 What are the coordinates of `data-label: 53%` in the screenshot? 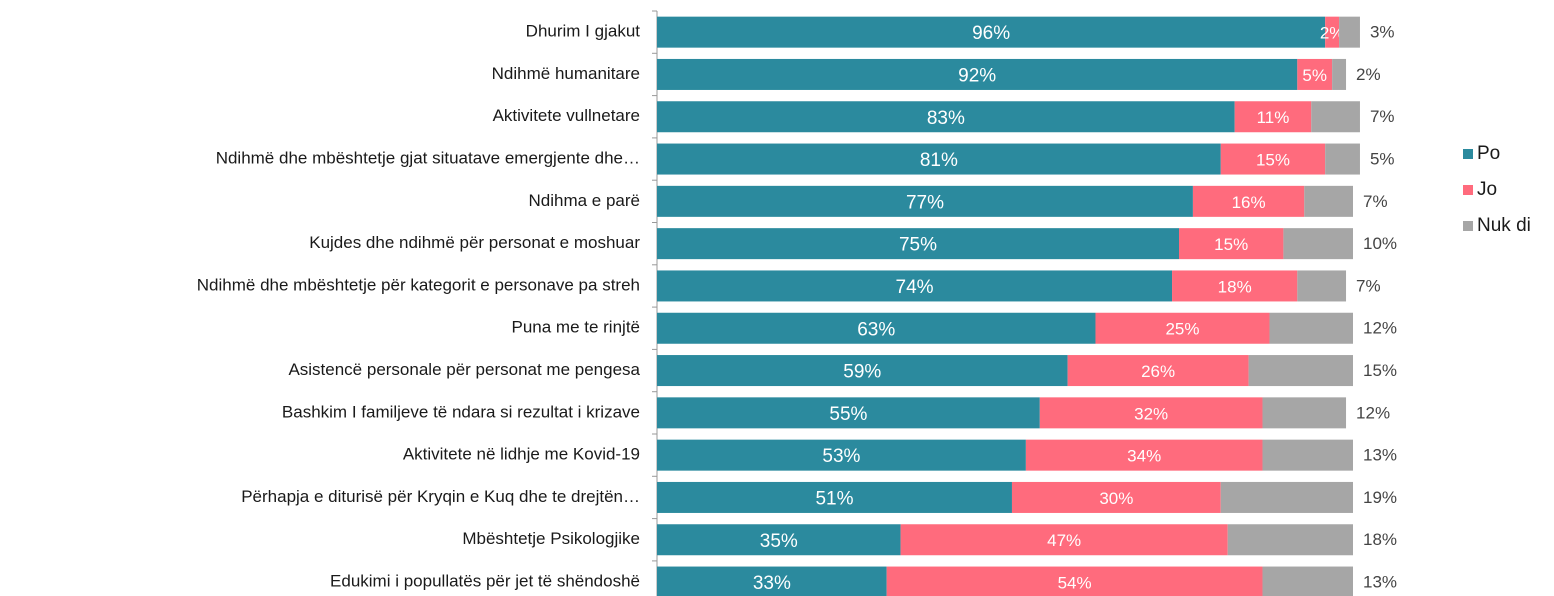 It's located at (841, 456).